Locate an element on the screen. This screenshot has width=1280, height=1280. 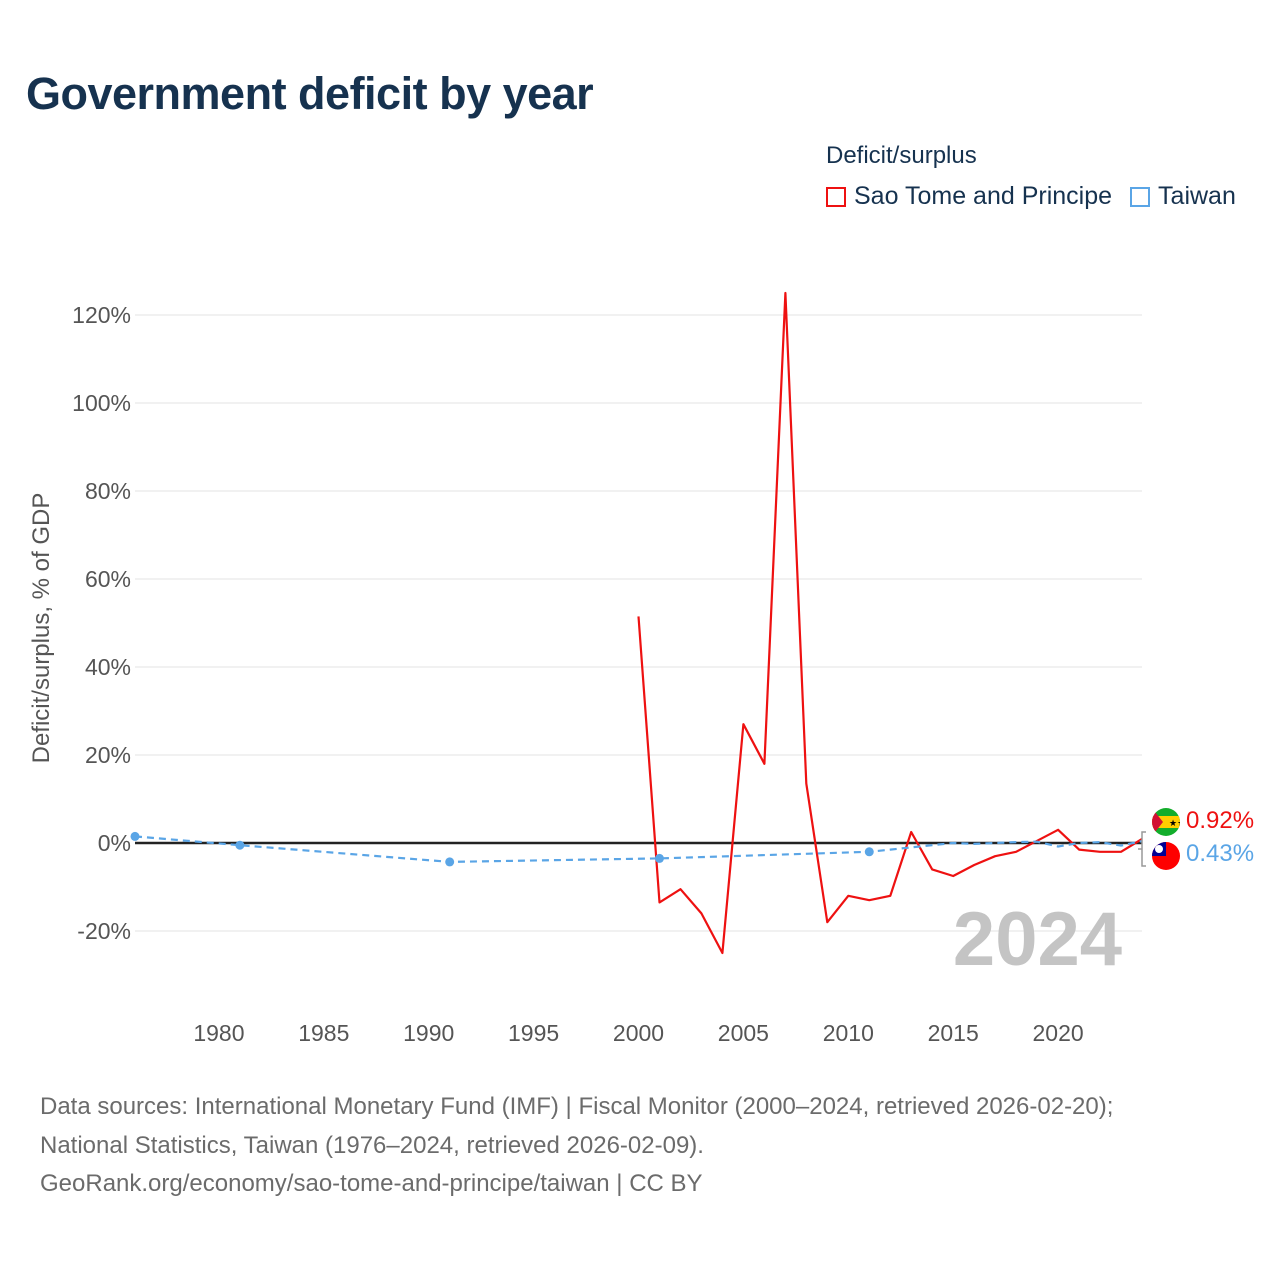
y-tick-label: 0% is located at coordinates (114, 843).